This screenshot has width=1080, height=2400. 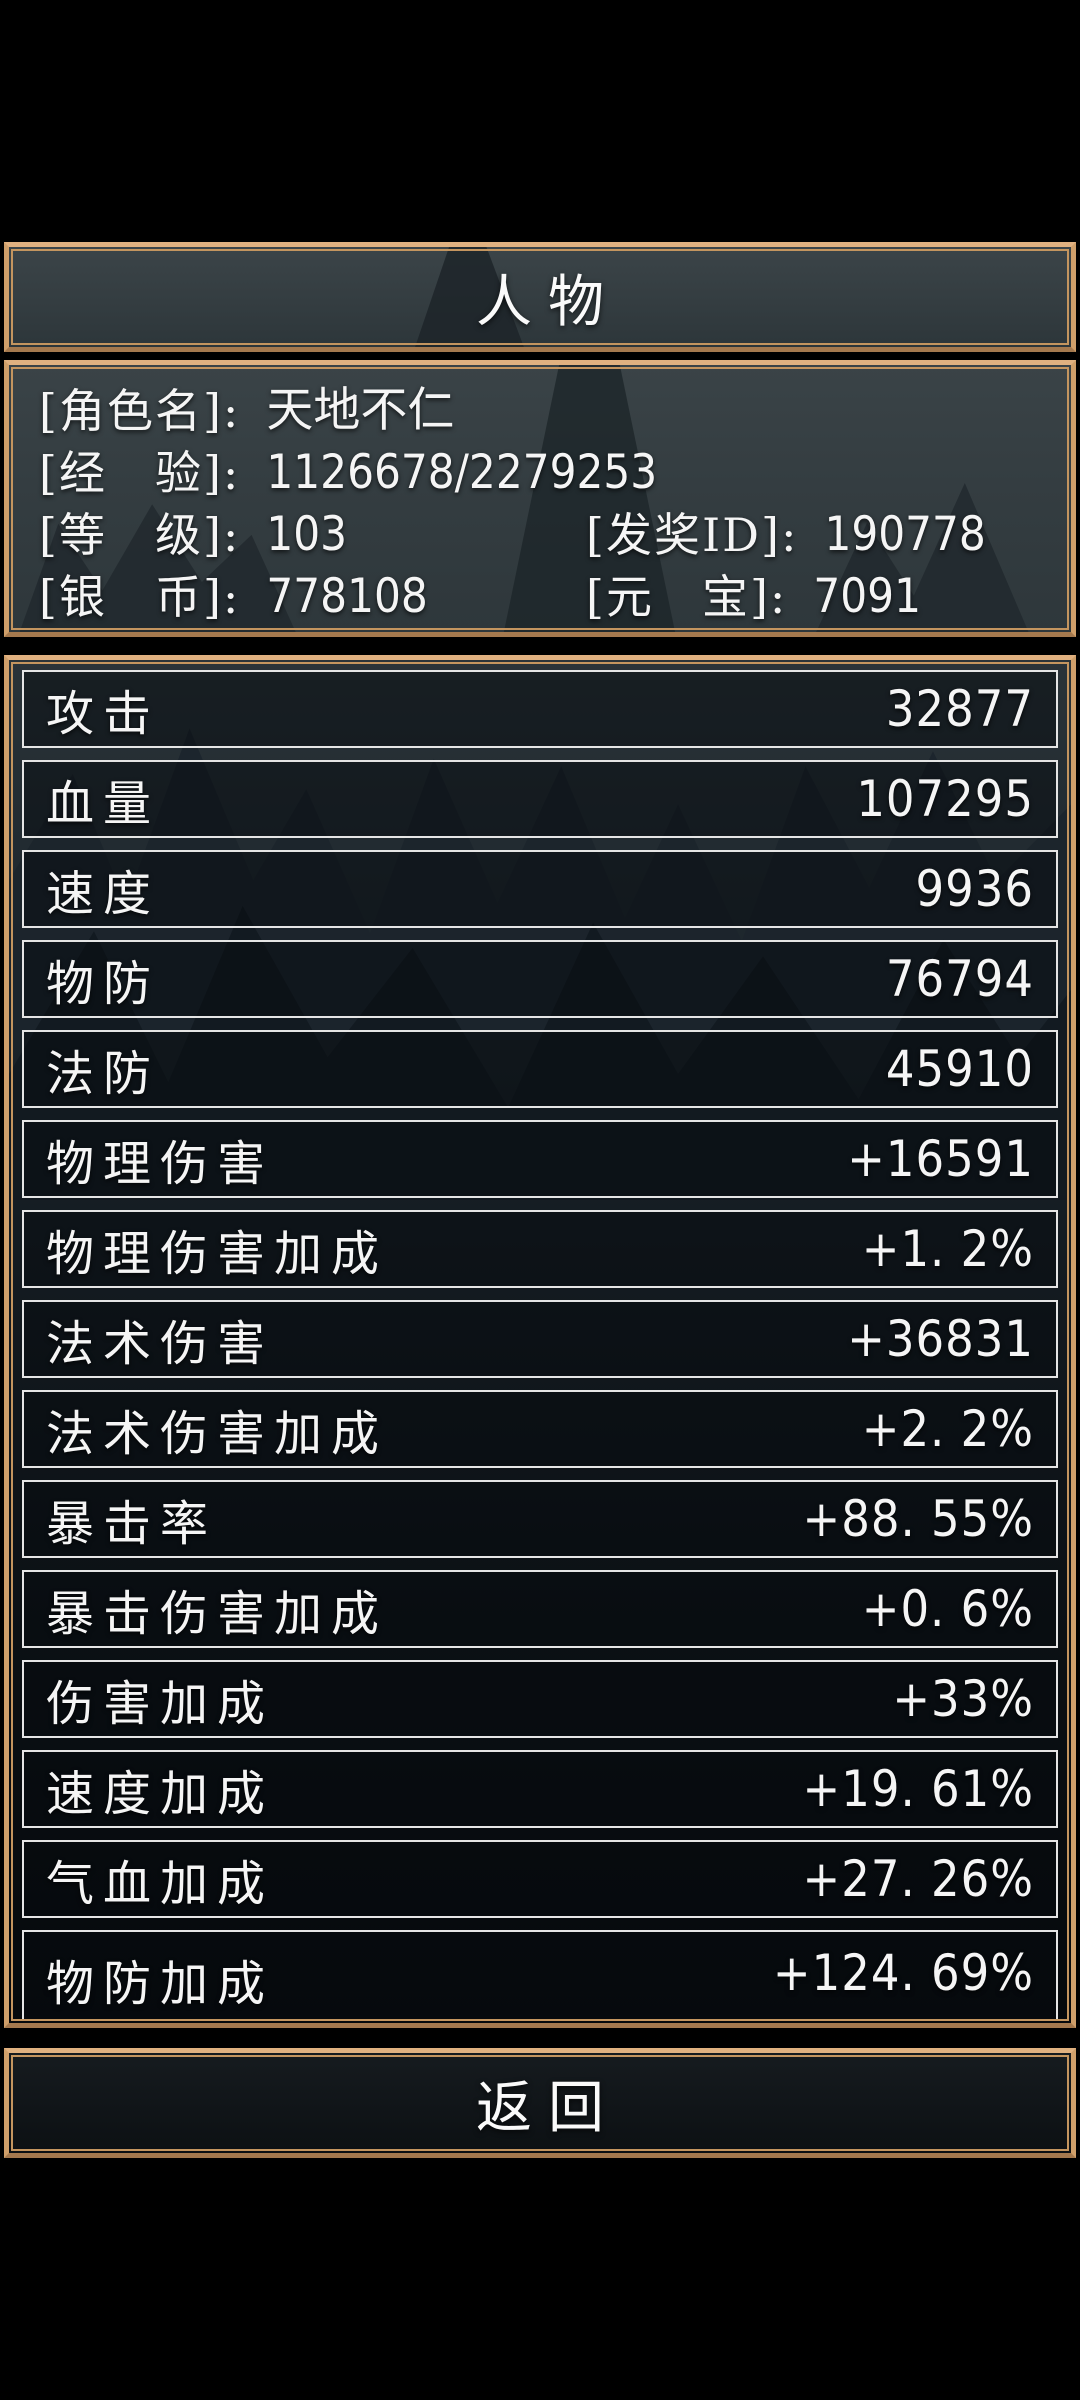 What do you see at coordinates (903, 1973) in the screenshot?
I see `stat-value: +124. 69%` at bounding box center [903, 1973].